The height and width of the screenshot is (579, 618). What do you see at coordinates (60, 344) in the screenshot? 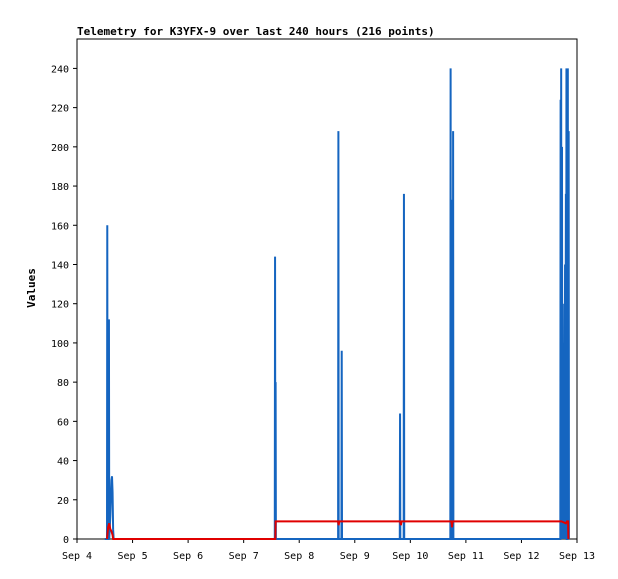
I see `y-tick-label: 100` at bounding box center [60, 344].